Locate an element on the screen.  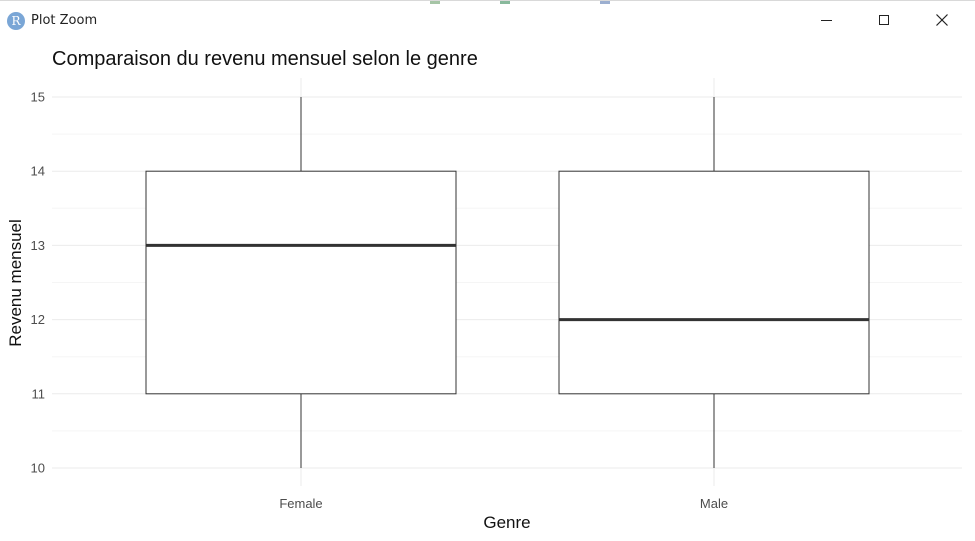
title-bar: R Plot Zoom is located at coordinates (487, 20).